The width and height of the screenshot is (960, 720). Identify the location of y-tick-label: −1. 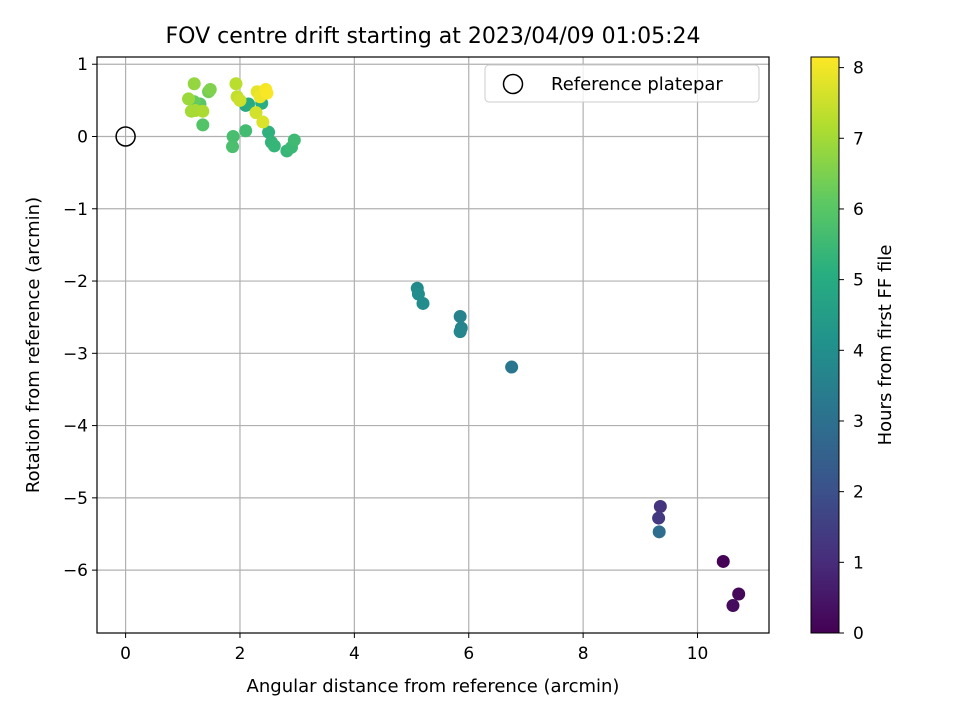
(75, 210).